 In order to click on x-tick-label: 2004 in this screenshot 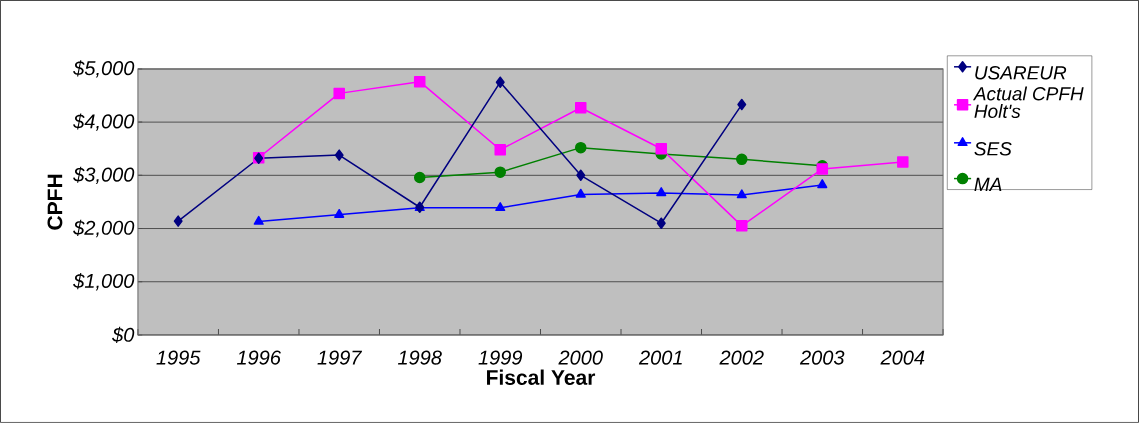, I will do `click(902, 357)`.